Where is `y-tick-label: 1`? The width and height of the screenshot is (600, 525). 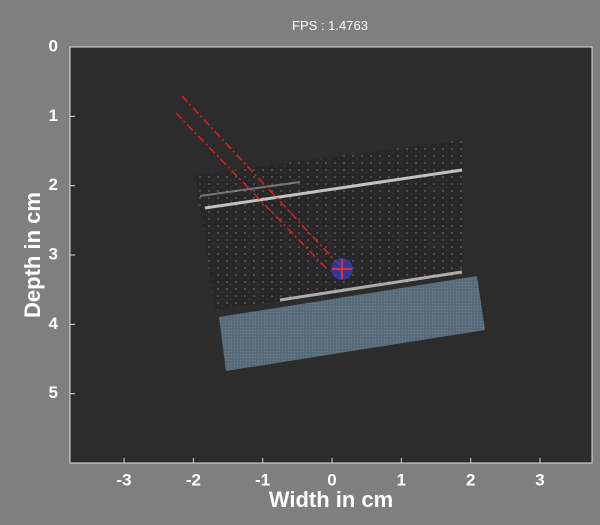 y-tick-label: 1 is located at coordinates (53, 115).